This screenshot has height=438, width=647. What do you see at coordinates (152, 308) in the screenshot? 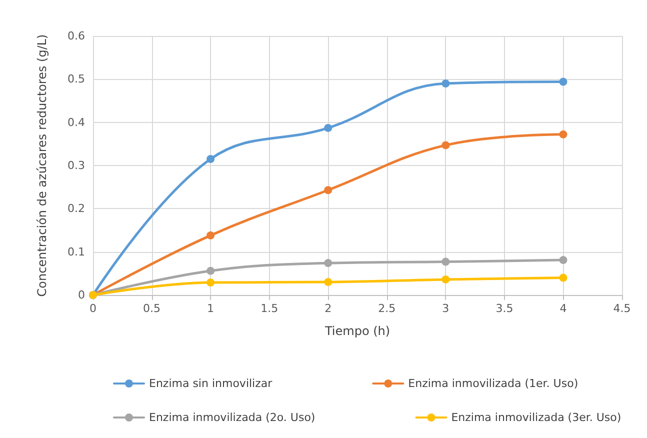
I see `x-tick-label: 0.5` at bounding box center [152, 308].